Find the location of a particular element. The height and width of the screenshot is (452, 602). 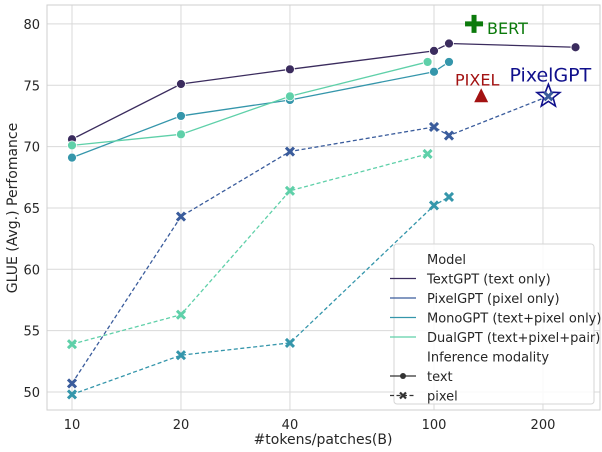

annotations: BERT PIXEL PixelGPT is located at coordinates (523, 61).